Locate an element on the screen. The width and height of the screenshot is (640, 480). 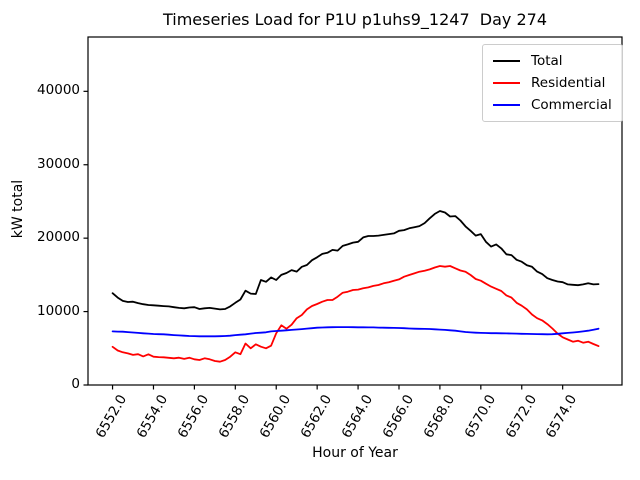
y-tick-label: 10000 is located at coordinates (58, 310).